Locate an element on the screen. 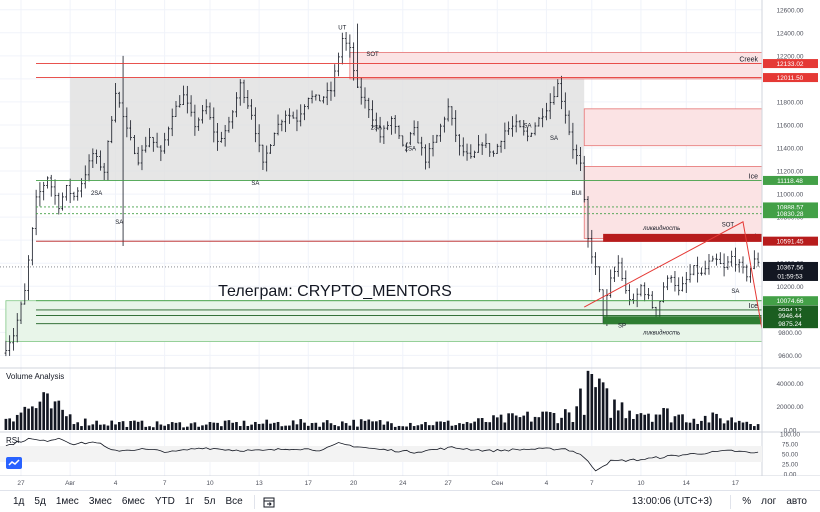 Image resolution: width=820 pixels, height=512 pixels. log-scale-toggle: лог is located at coordinates (769, 501).